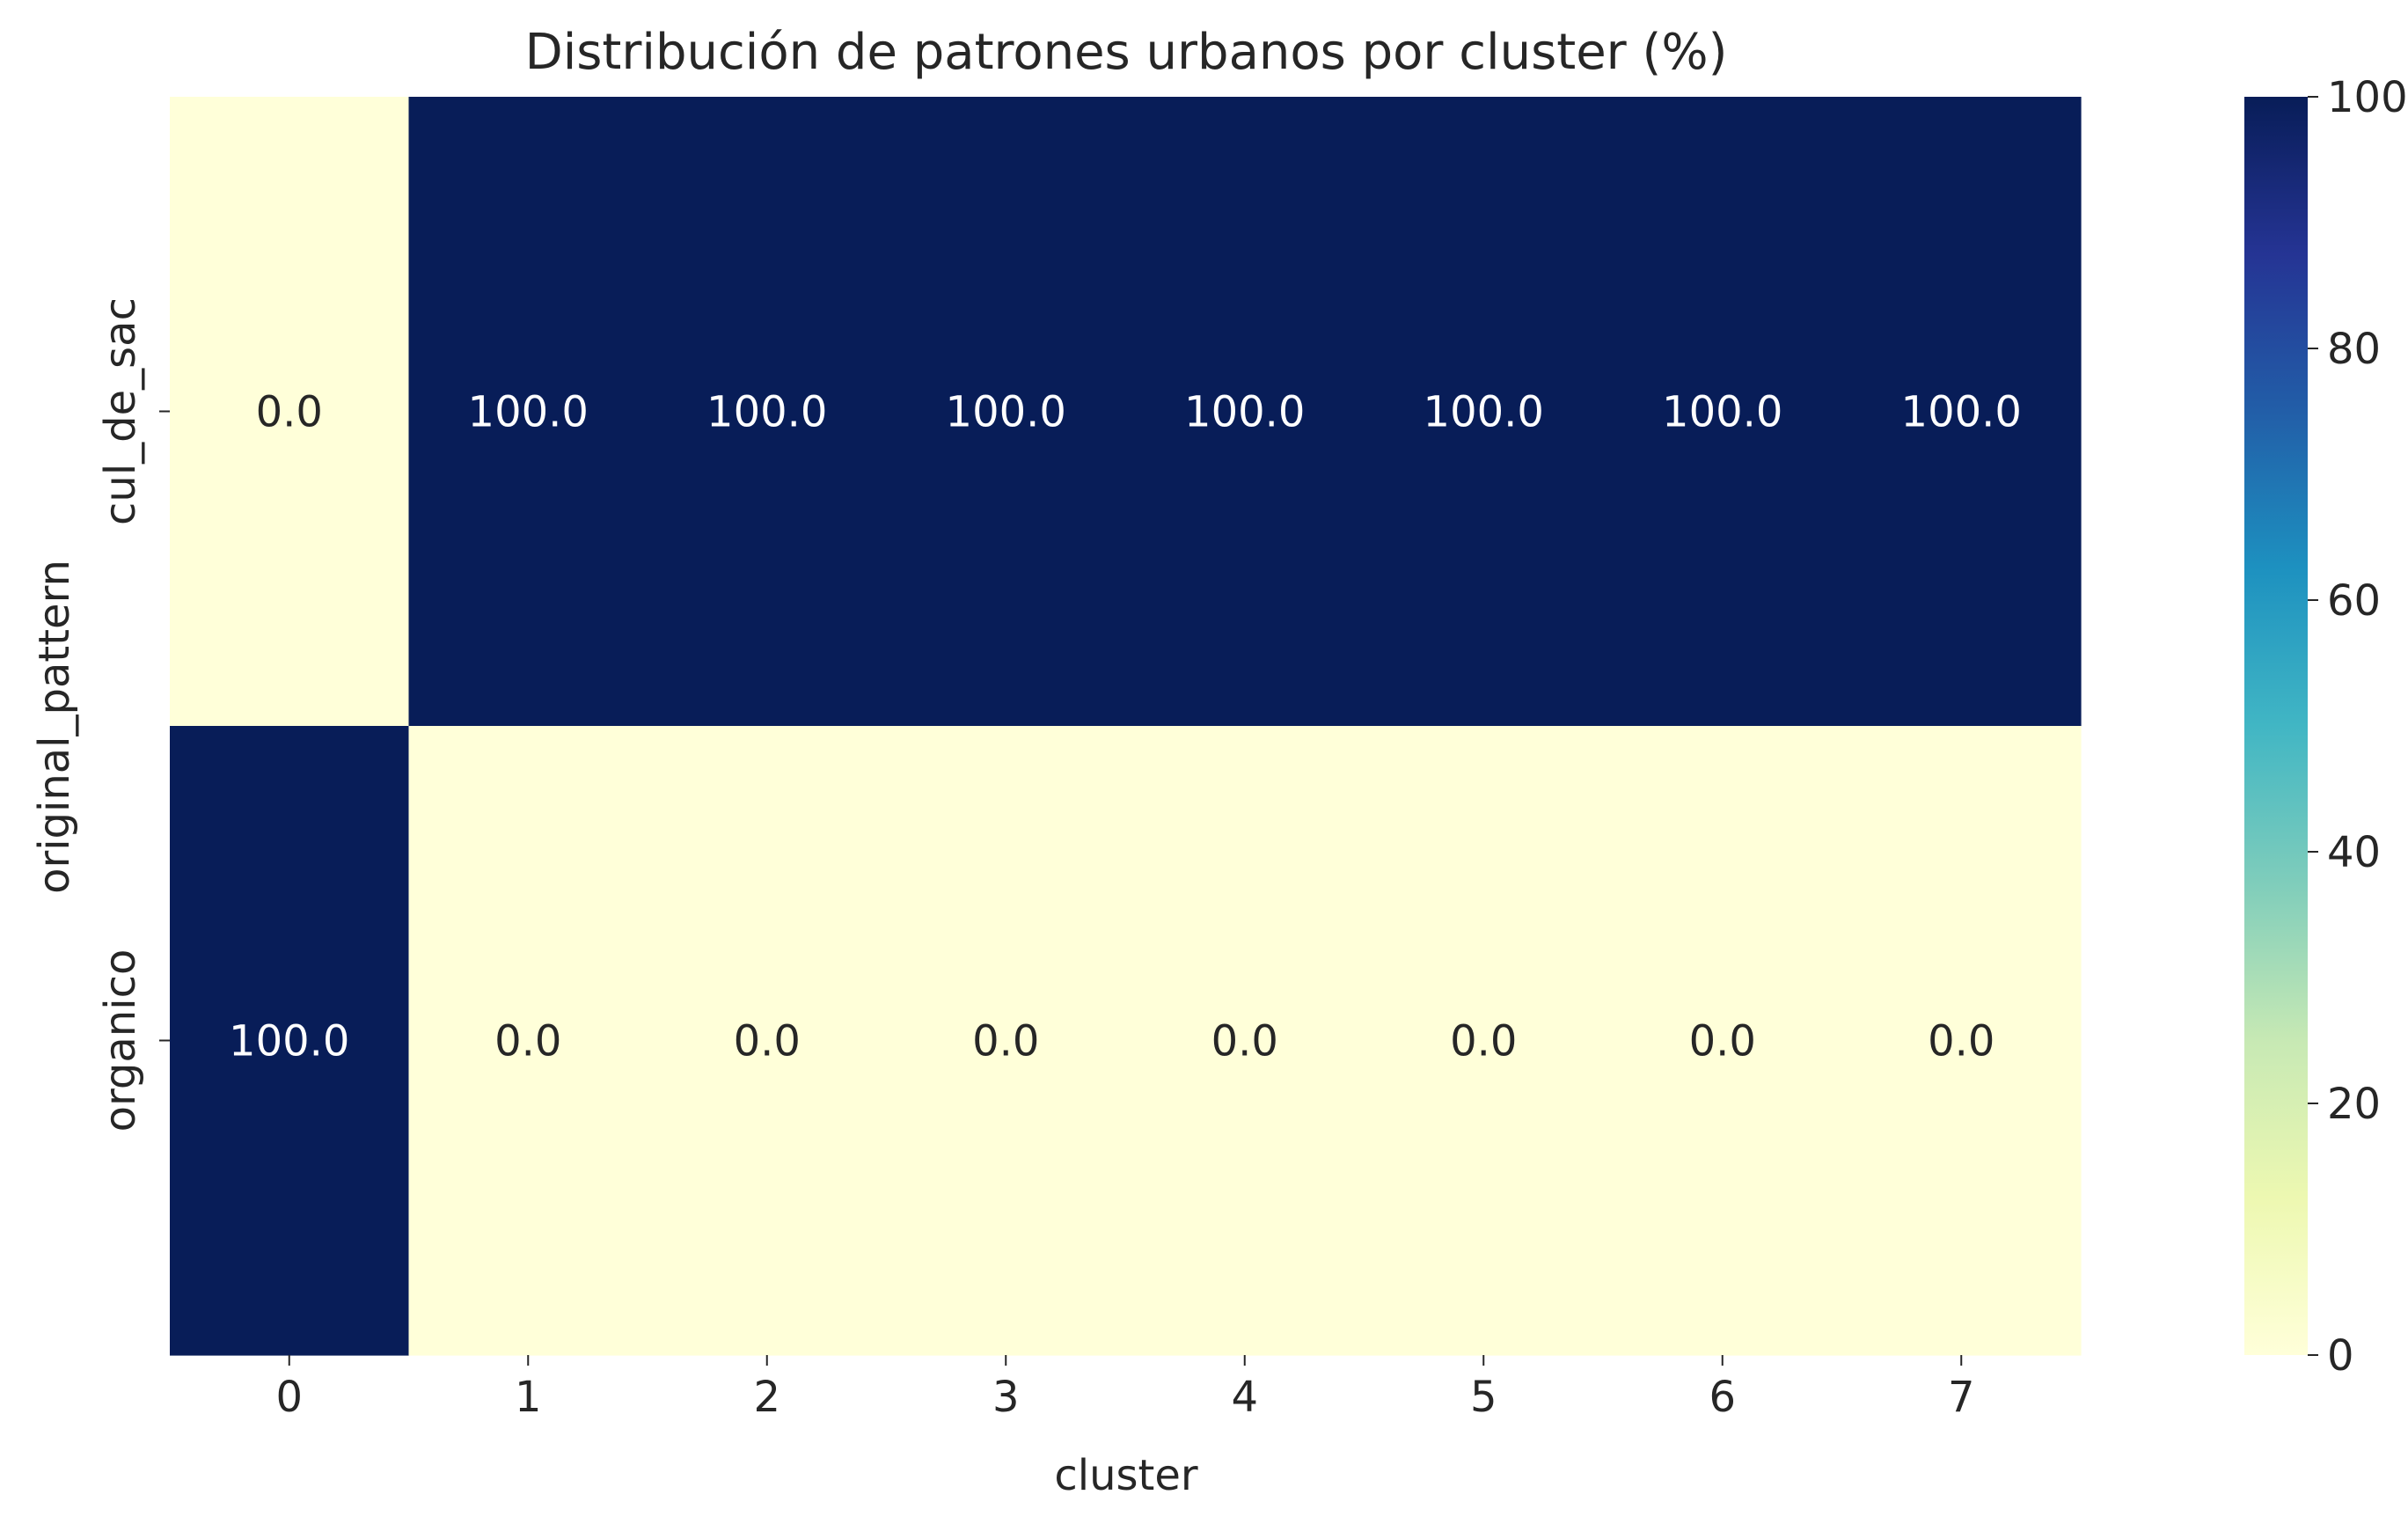 This screenshot has width=2408, height=1524. What do you see at coordinates (2358, 727) in the screenshot?
I see `colorbar-axis: 0 20 40 60 80 100` at bounding box center [2358, 727].